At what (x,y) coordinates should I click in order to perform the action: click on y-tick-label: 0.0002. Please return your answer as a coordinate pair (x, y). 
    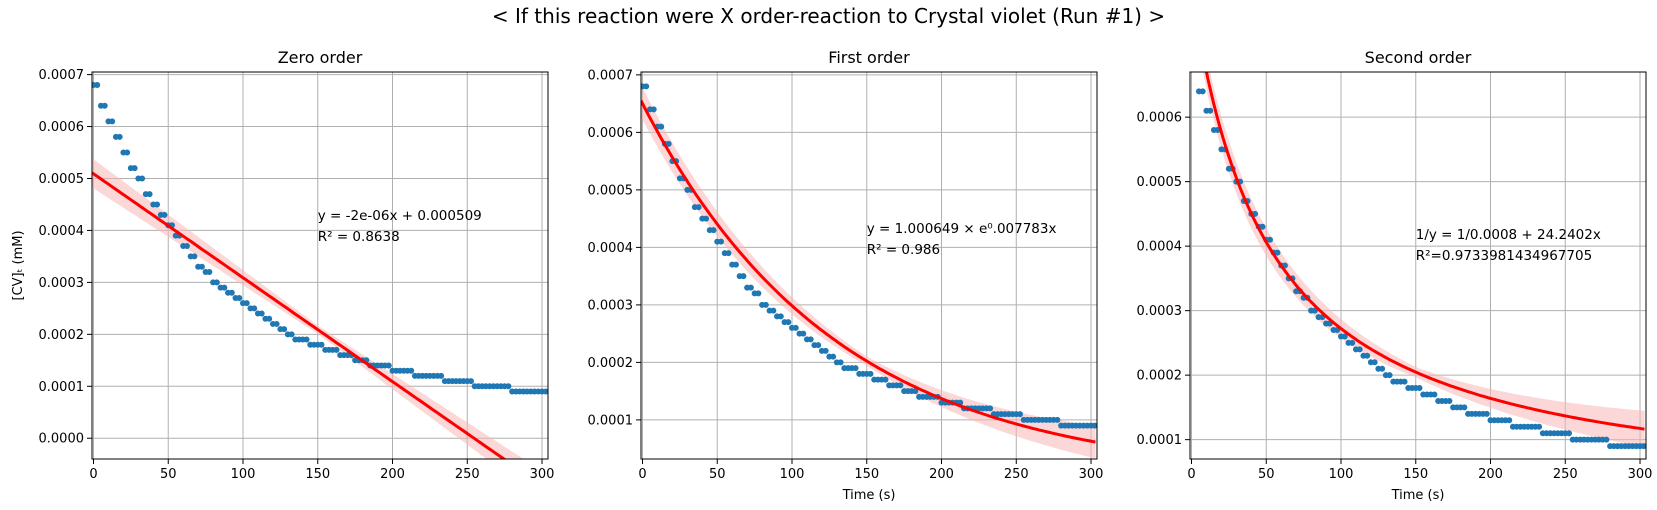
    Looking at the image, I should click on (611, 363).